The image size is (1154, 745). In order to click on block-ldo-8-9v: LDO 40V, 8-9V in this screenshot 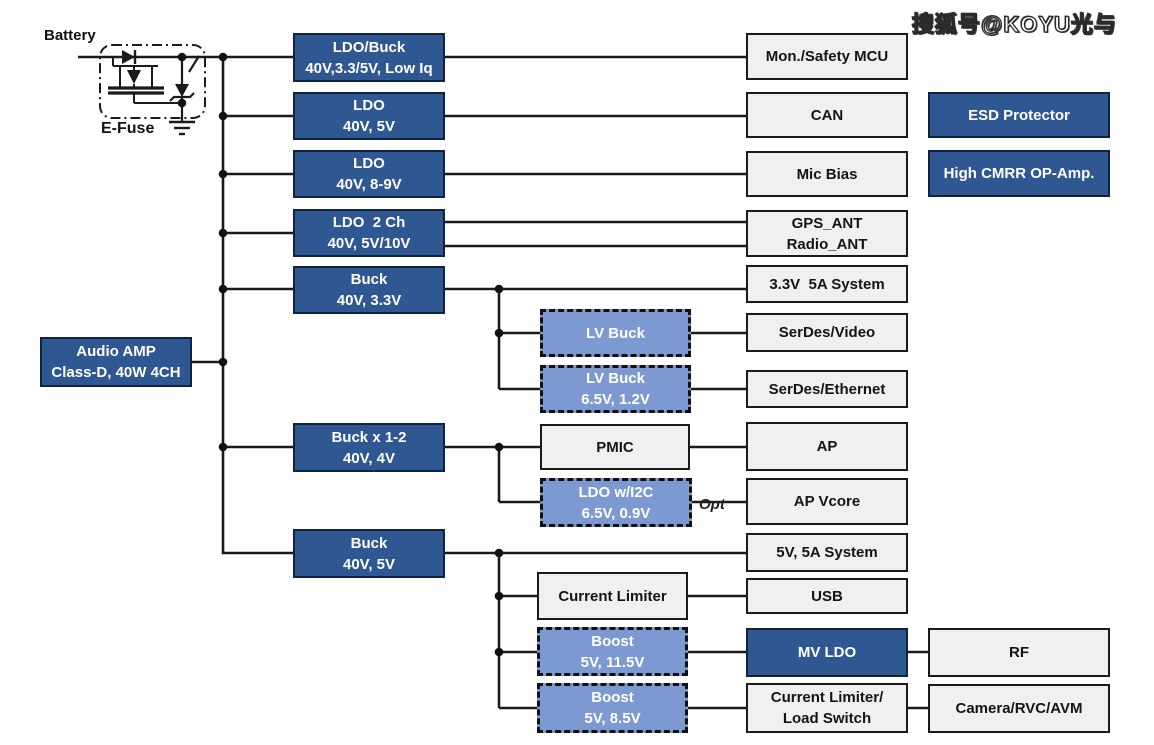, I will do `click(369, 174)`.